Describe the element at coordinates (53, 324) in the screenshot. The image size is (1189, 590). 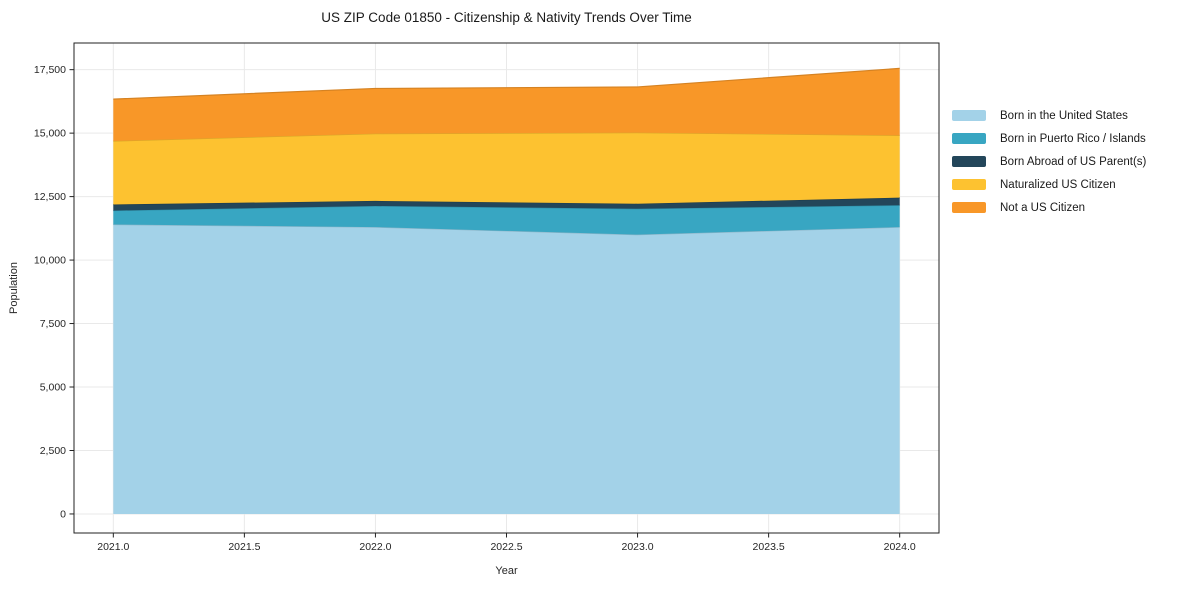
I see `y-tick-label-7,500: 7,500` at that location.